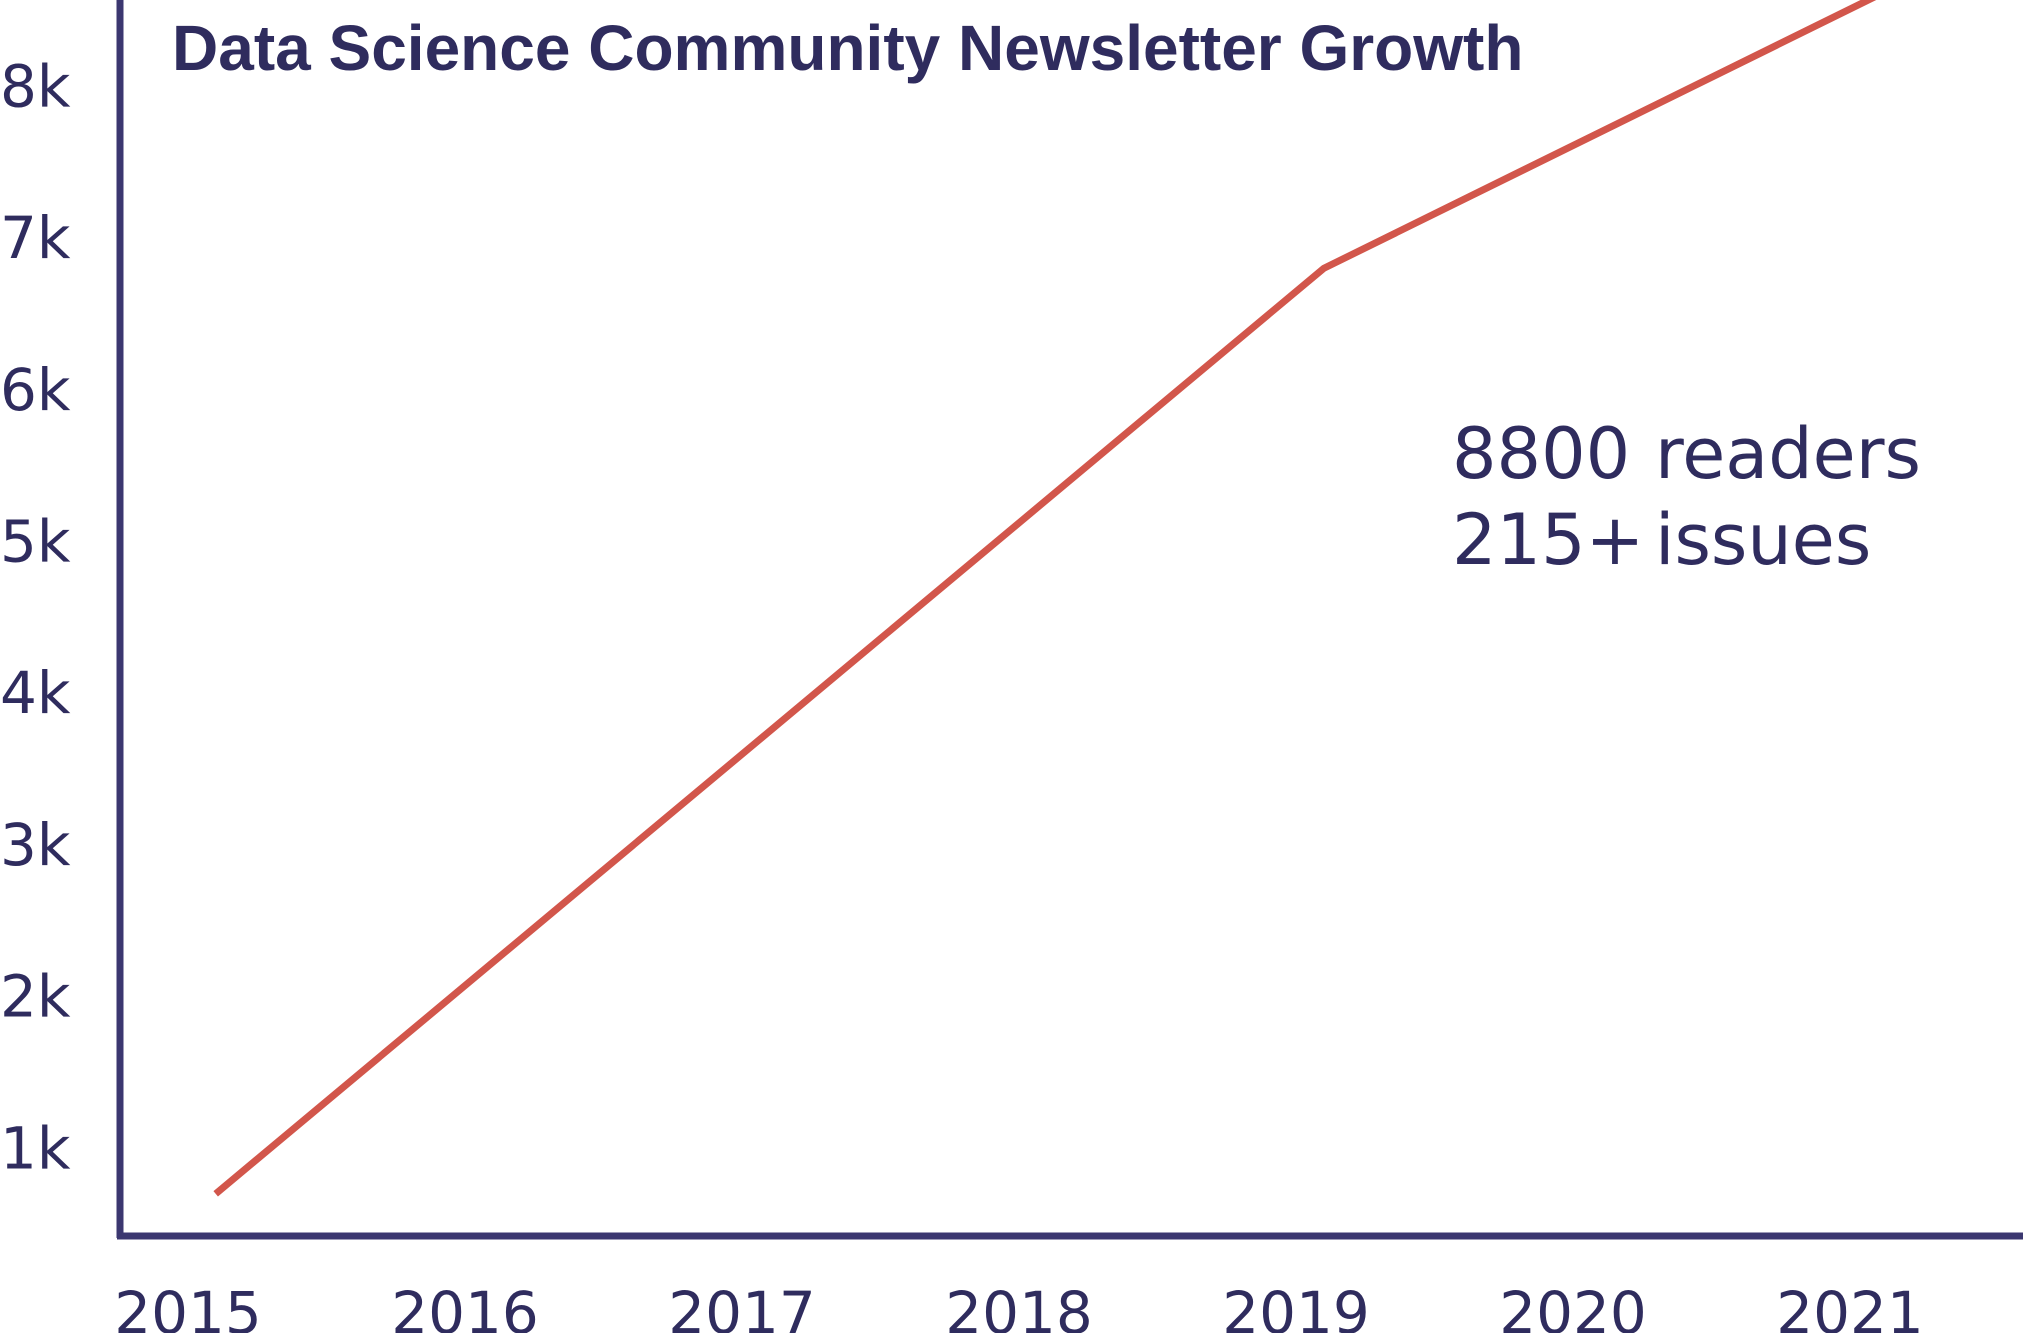 This screenshot has height=1333, width=2023. What do you see at coordinates (1296, 1306) in the screenshot?
I see `x-tick-label: 2019` at bounding box center [1296, 1306].